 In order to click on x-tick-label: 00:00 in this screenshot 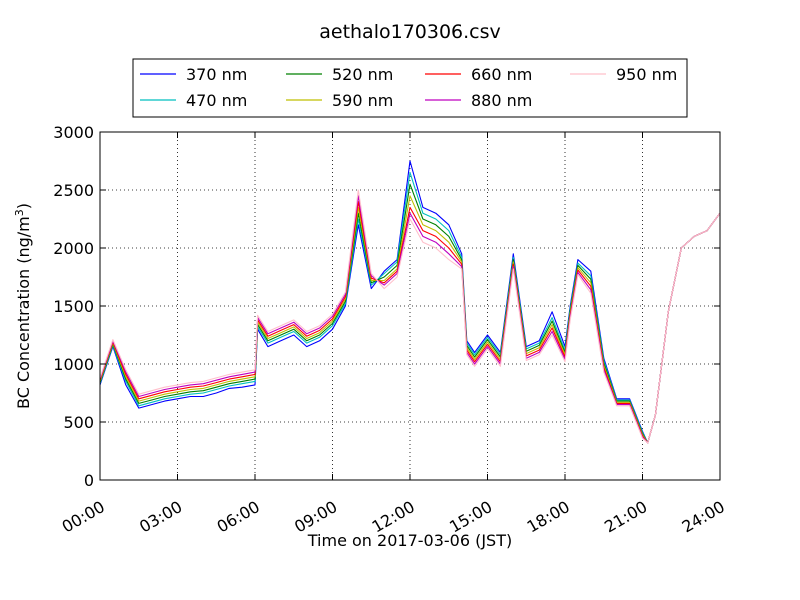, I will do `click(83, 517)`.